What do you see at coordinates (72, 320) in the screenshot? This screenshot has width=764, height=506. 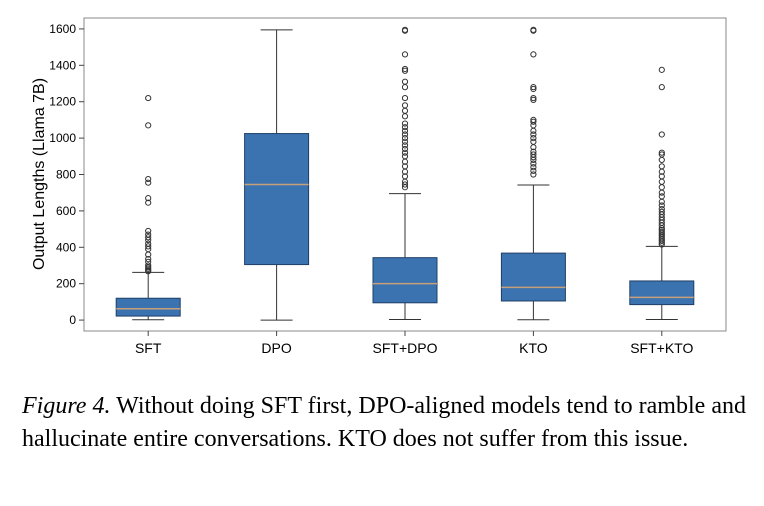 I see `y-tick-label: 0` at bounding box center [72, 320].